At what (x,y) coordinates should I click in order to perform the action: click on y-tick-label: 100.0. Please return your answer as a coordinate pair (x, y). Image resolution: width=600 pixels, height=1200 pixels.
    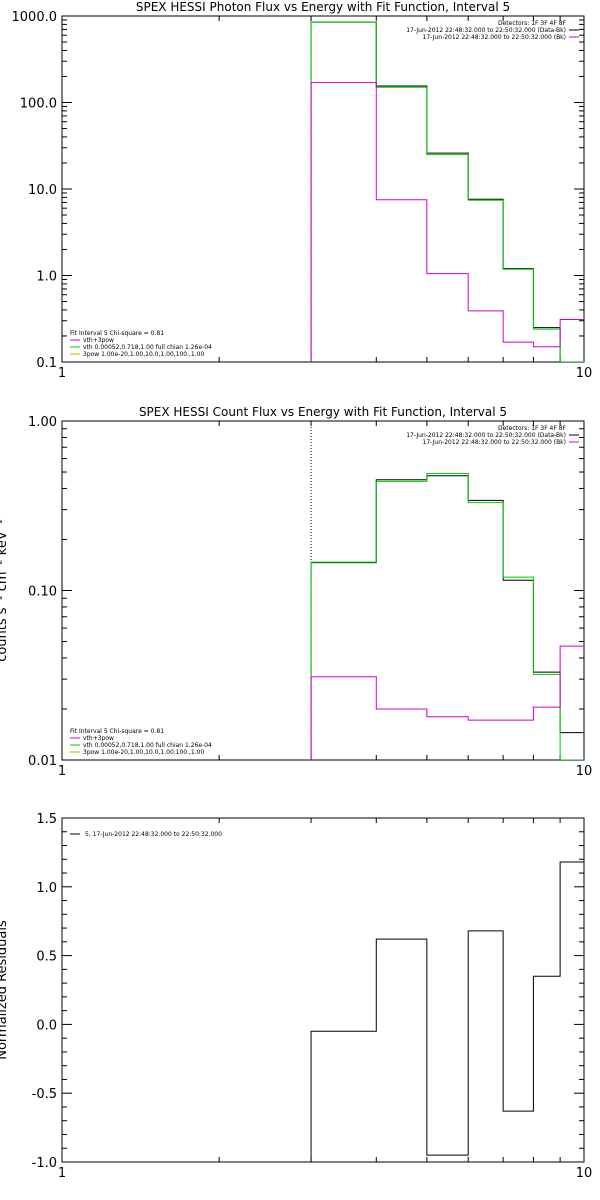
    Looking at the image, I should click on (38, 104).